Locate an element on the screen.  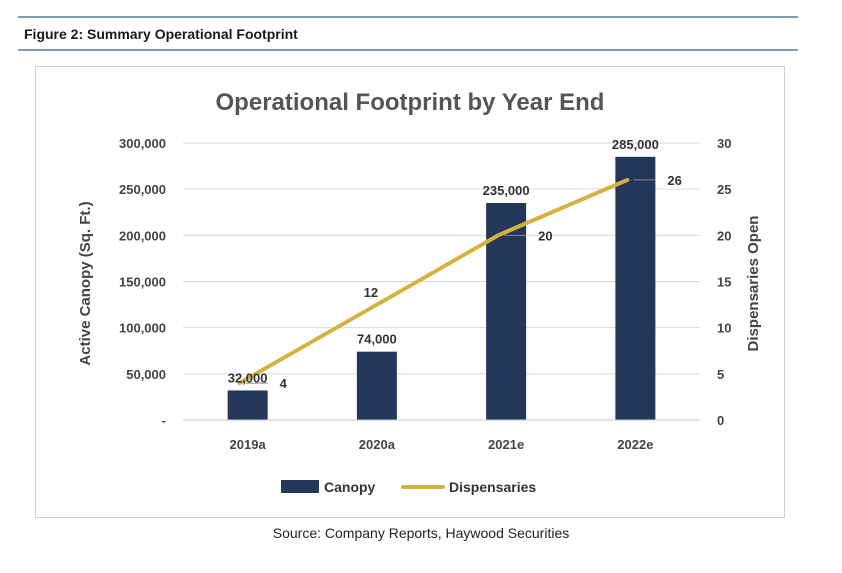
y-right-tick-label: 25 is located at coordinates (724, 189).